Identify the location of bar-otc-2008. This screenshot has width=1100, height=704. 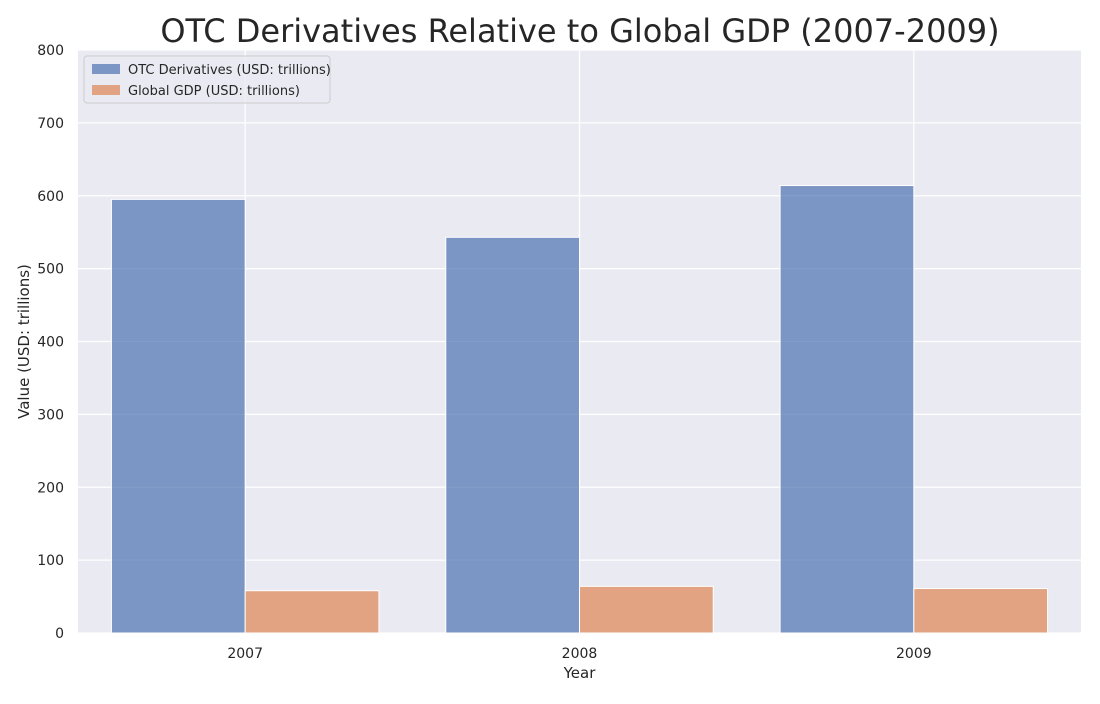
(512, 435).